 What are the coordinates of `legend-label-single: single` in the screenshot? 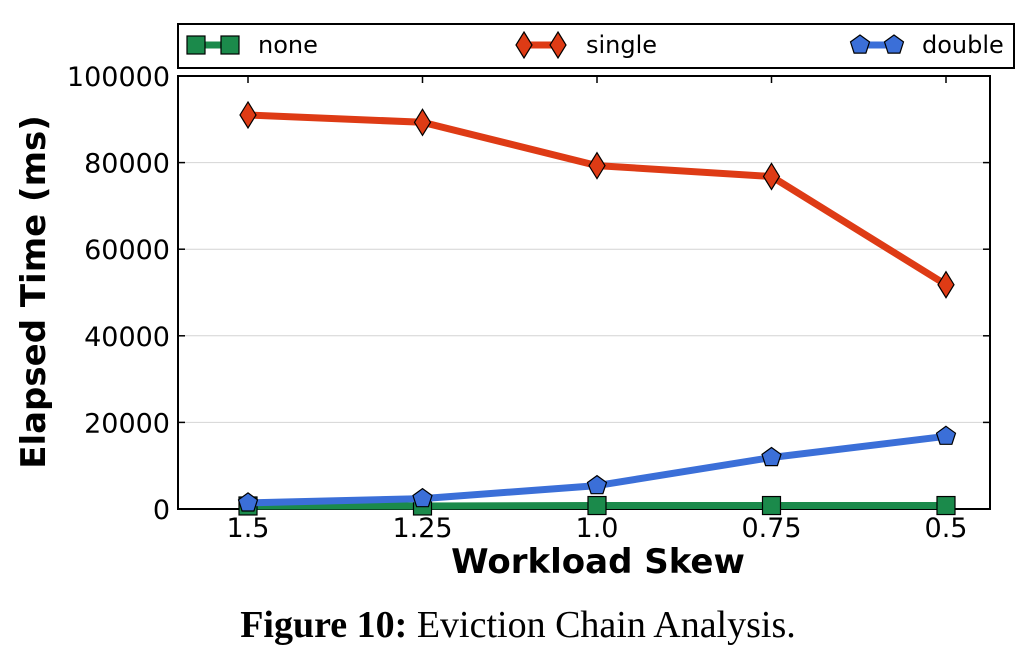 It's located at (621, 45).